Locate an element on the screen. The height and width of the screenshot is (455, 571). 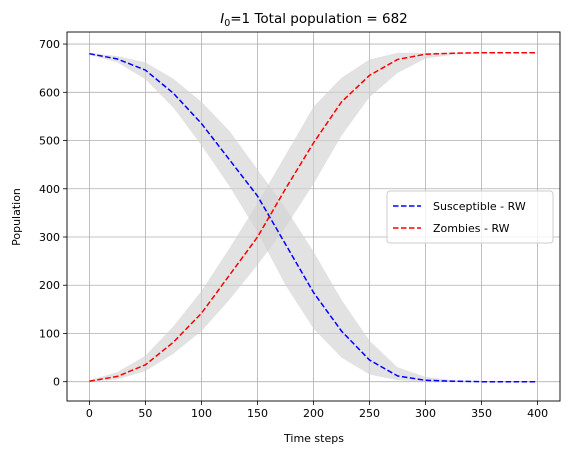
y-tick-label: 200 is located at coordinates (49, 285).